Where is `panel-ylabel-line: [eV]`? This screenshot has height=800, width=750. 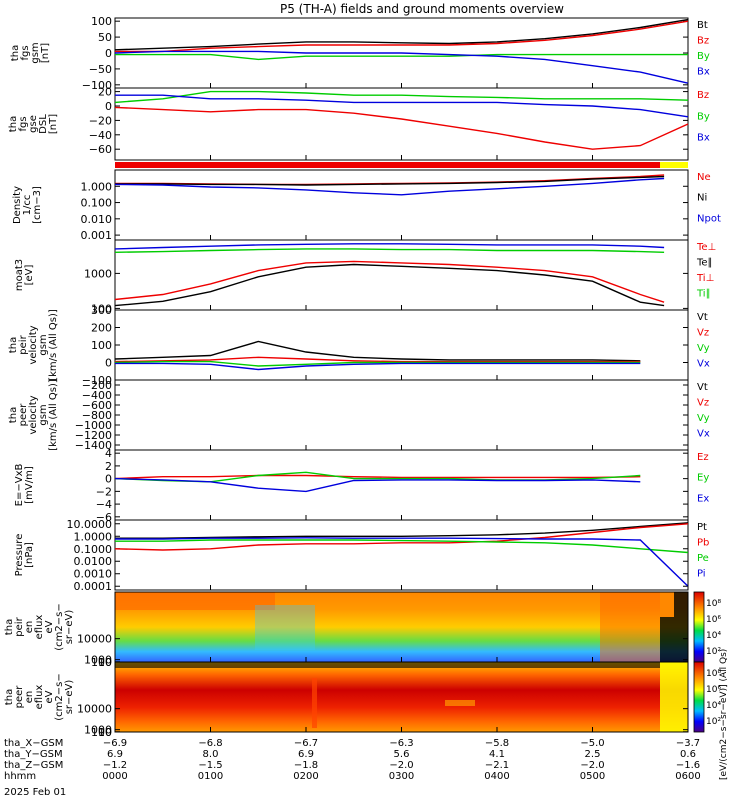
panel-ylabel-line: [eV] is located at coordinates (29, 275).